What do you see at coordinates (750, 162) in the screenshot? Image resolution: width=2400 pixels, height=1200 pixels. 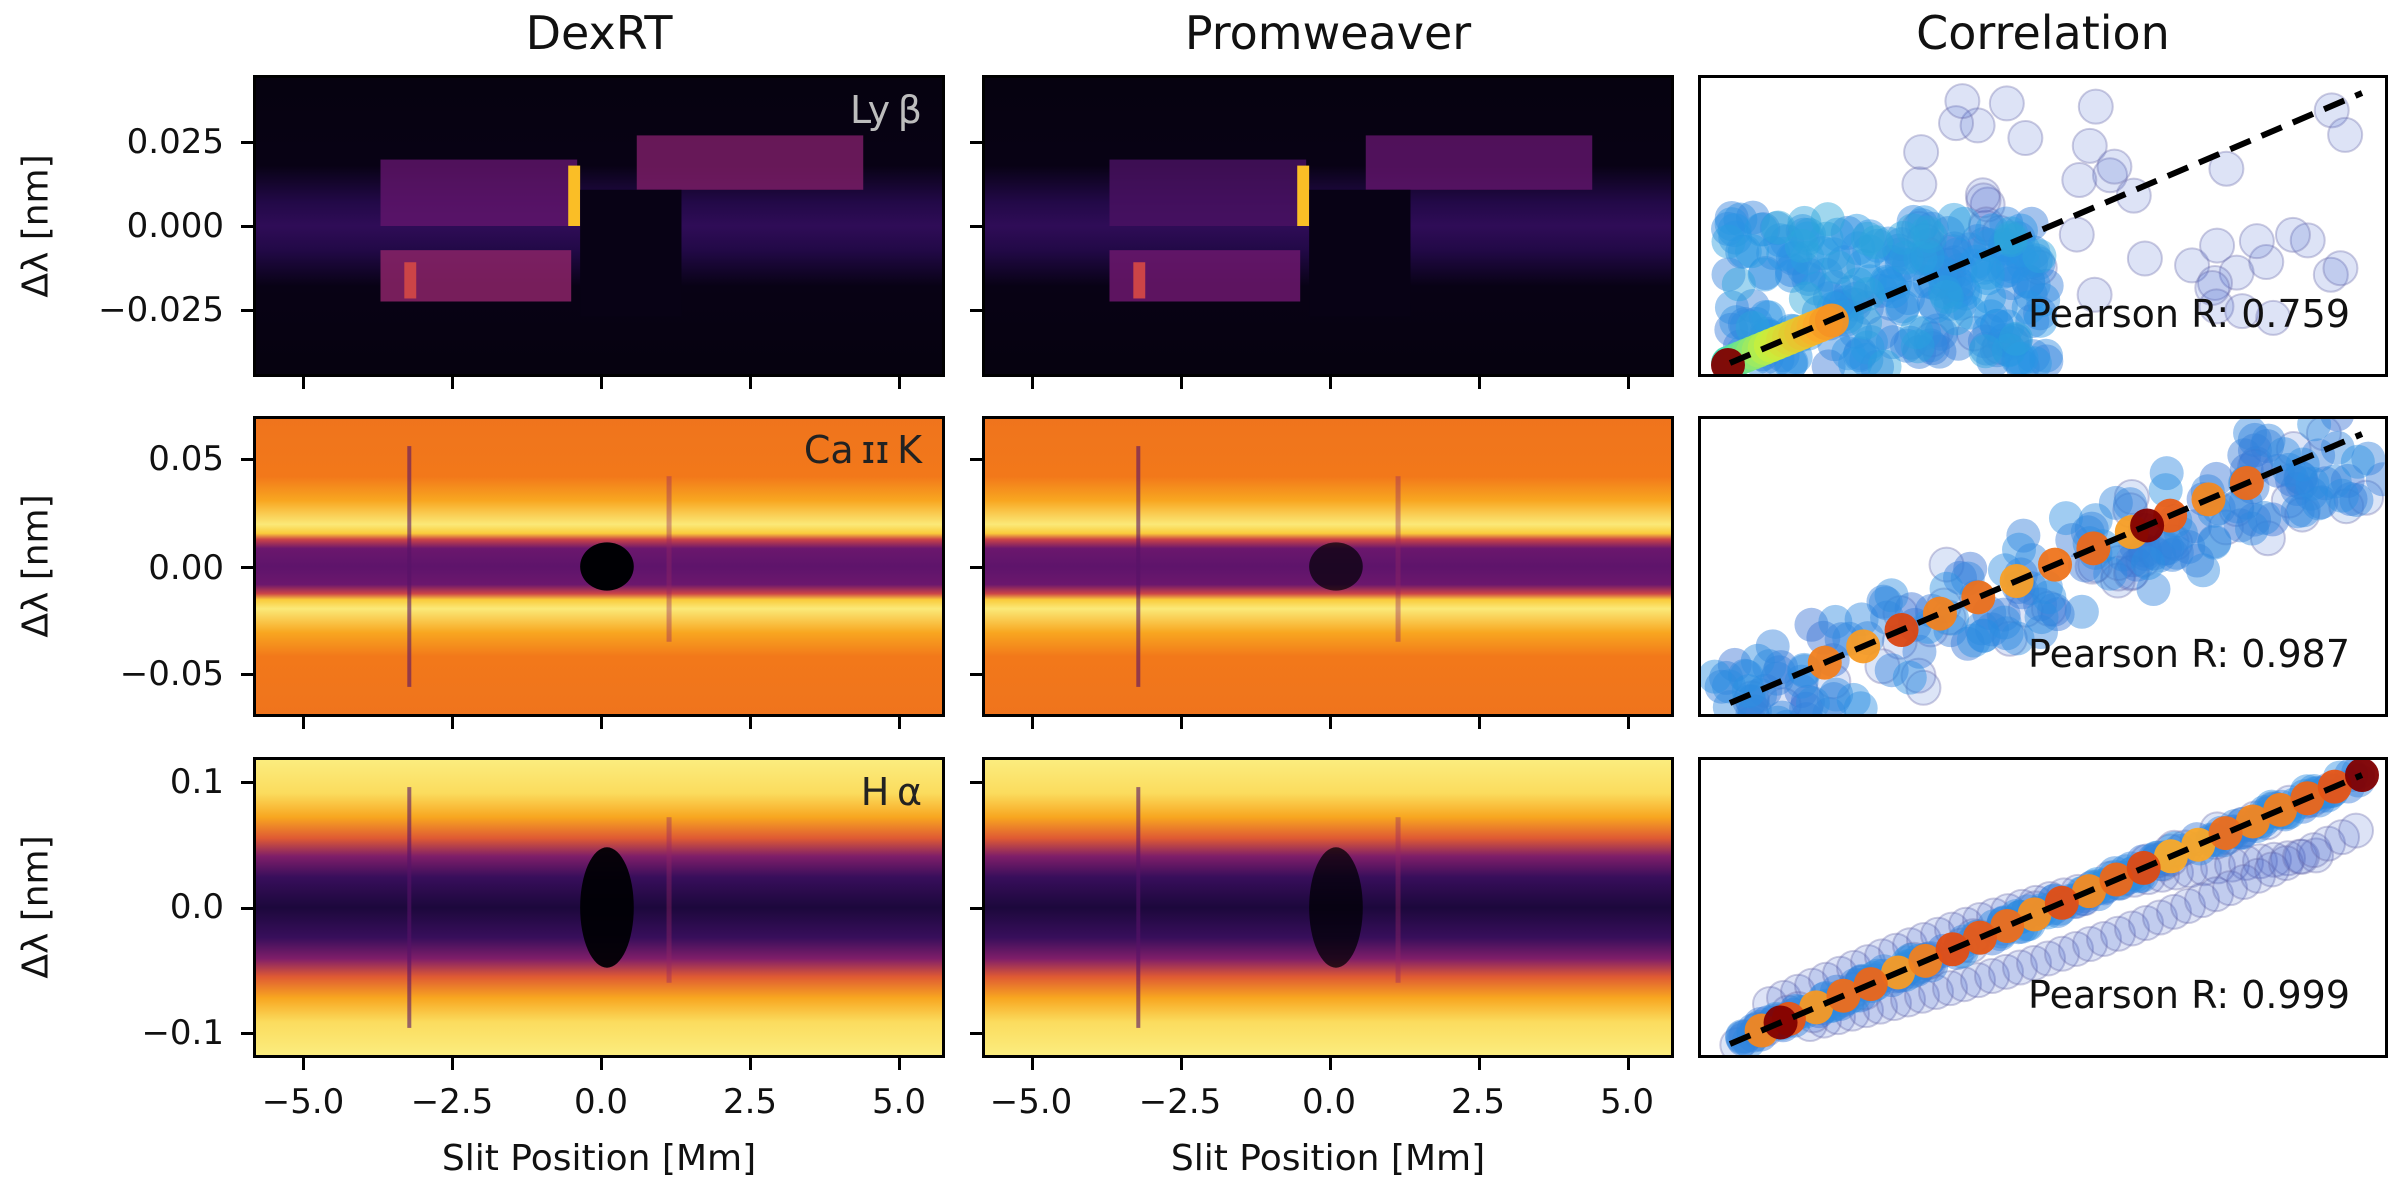 I see `emission-region` at bounding box center [750, 162].